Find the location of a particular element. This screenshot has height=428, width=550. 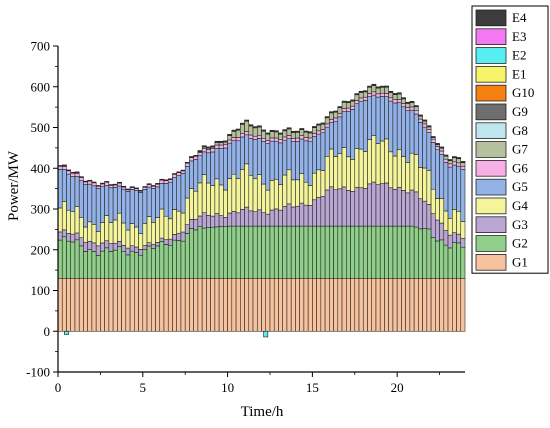

legend-swatch-G2 is located at coordinates (491, 244).